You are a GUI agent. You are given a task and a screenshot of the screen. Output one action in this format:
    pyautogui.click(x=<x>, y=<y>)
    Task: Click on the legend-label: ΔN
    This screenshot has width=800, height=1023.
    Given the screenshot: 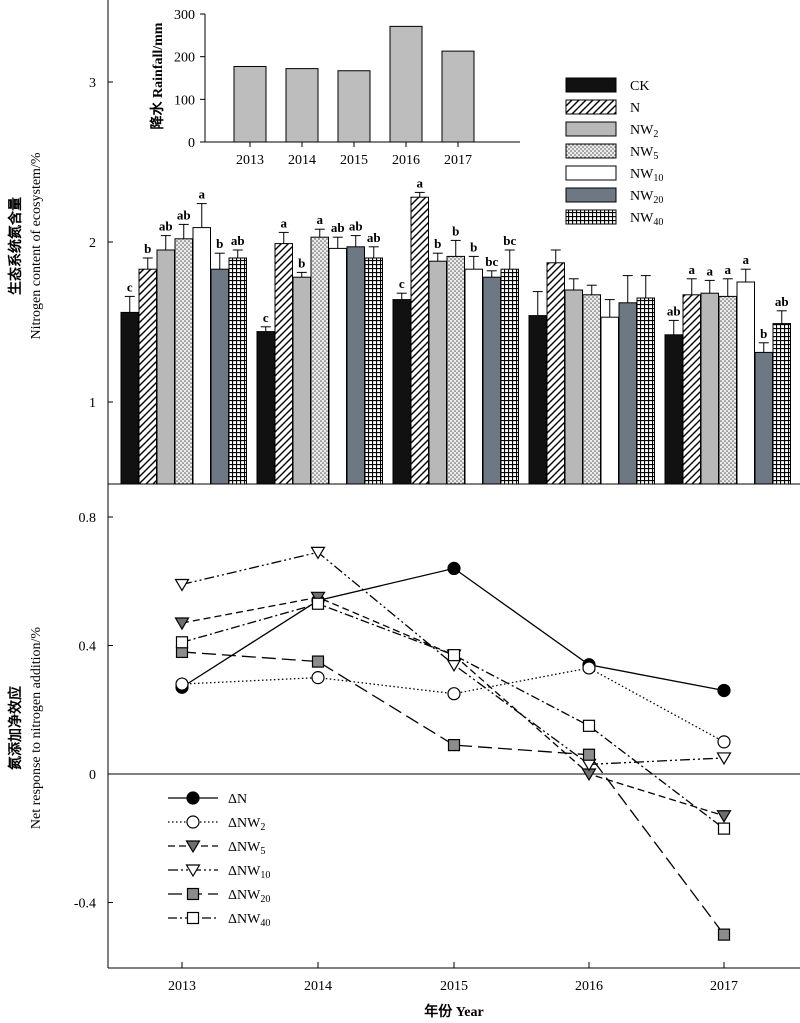 What is the action you would take?
    pyautogui.click(x=237, y=799)
    